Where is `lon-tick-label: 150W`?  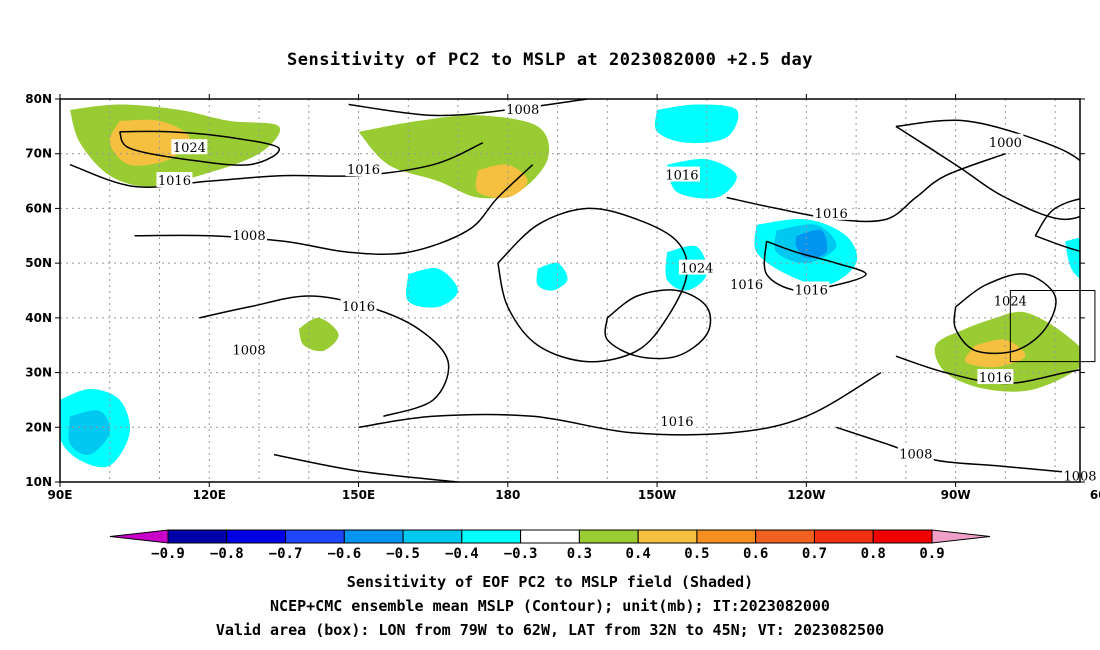
lon-tick-label: 150W is located at coordinates (657, 495).